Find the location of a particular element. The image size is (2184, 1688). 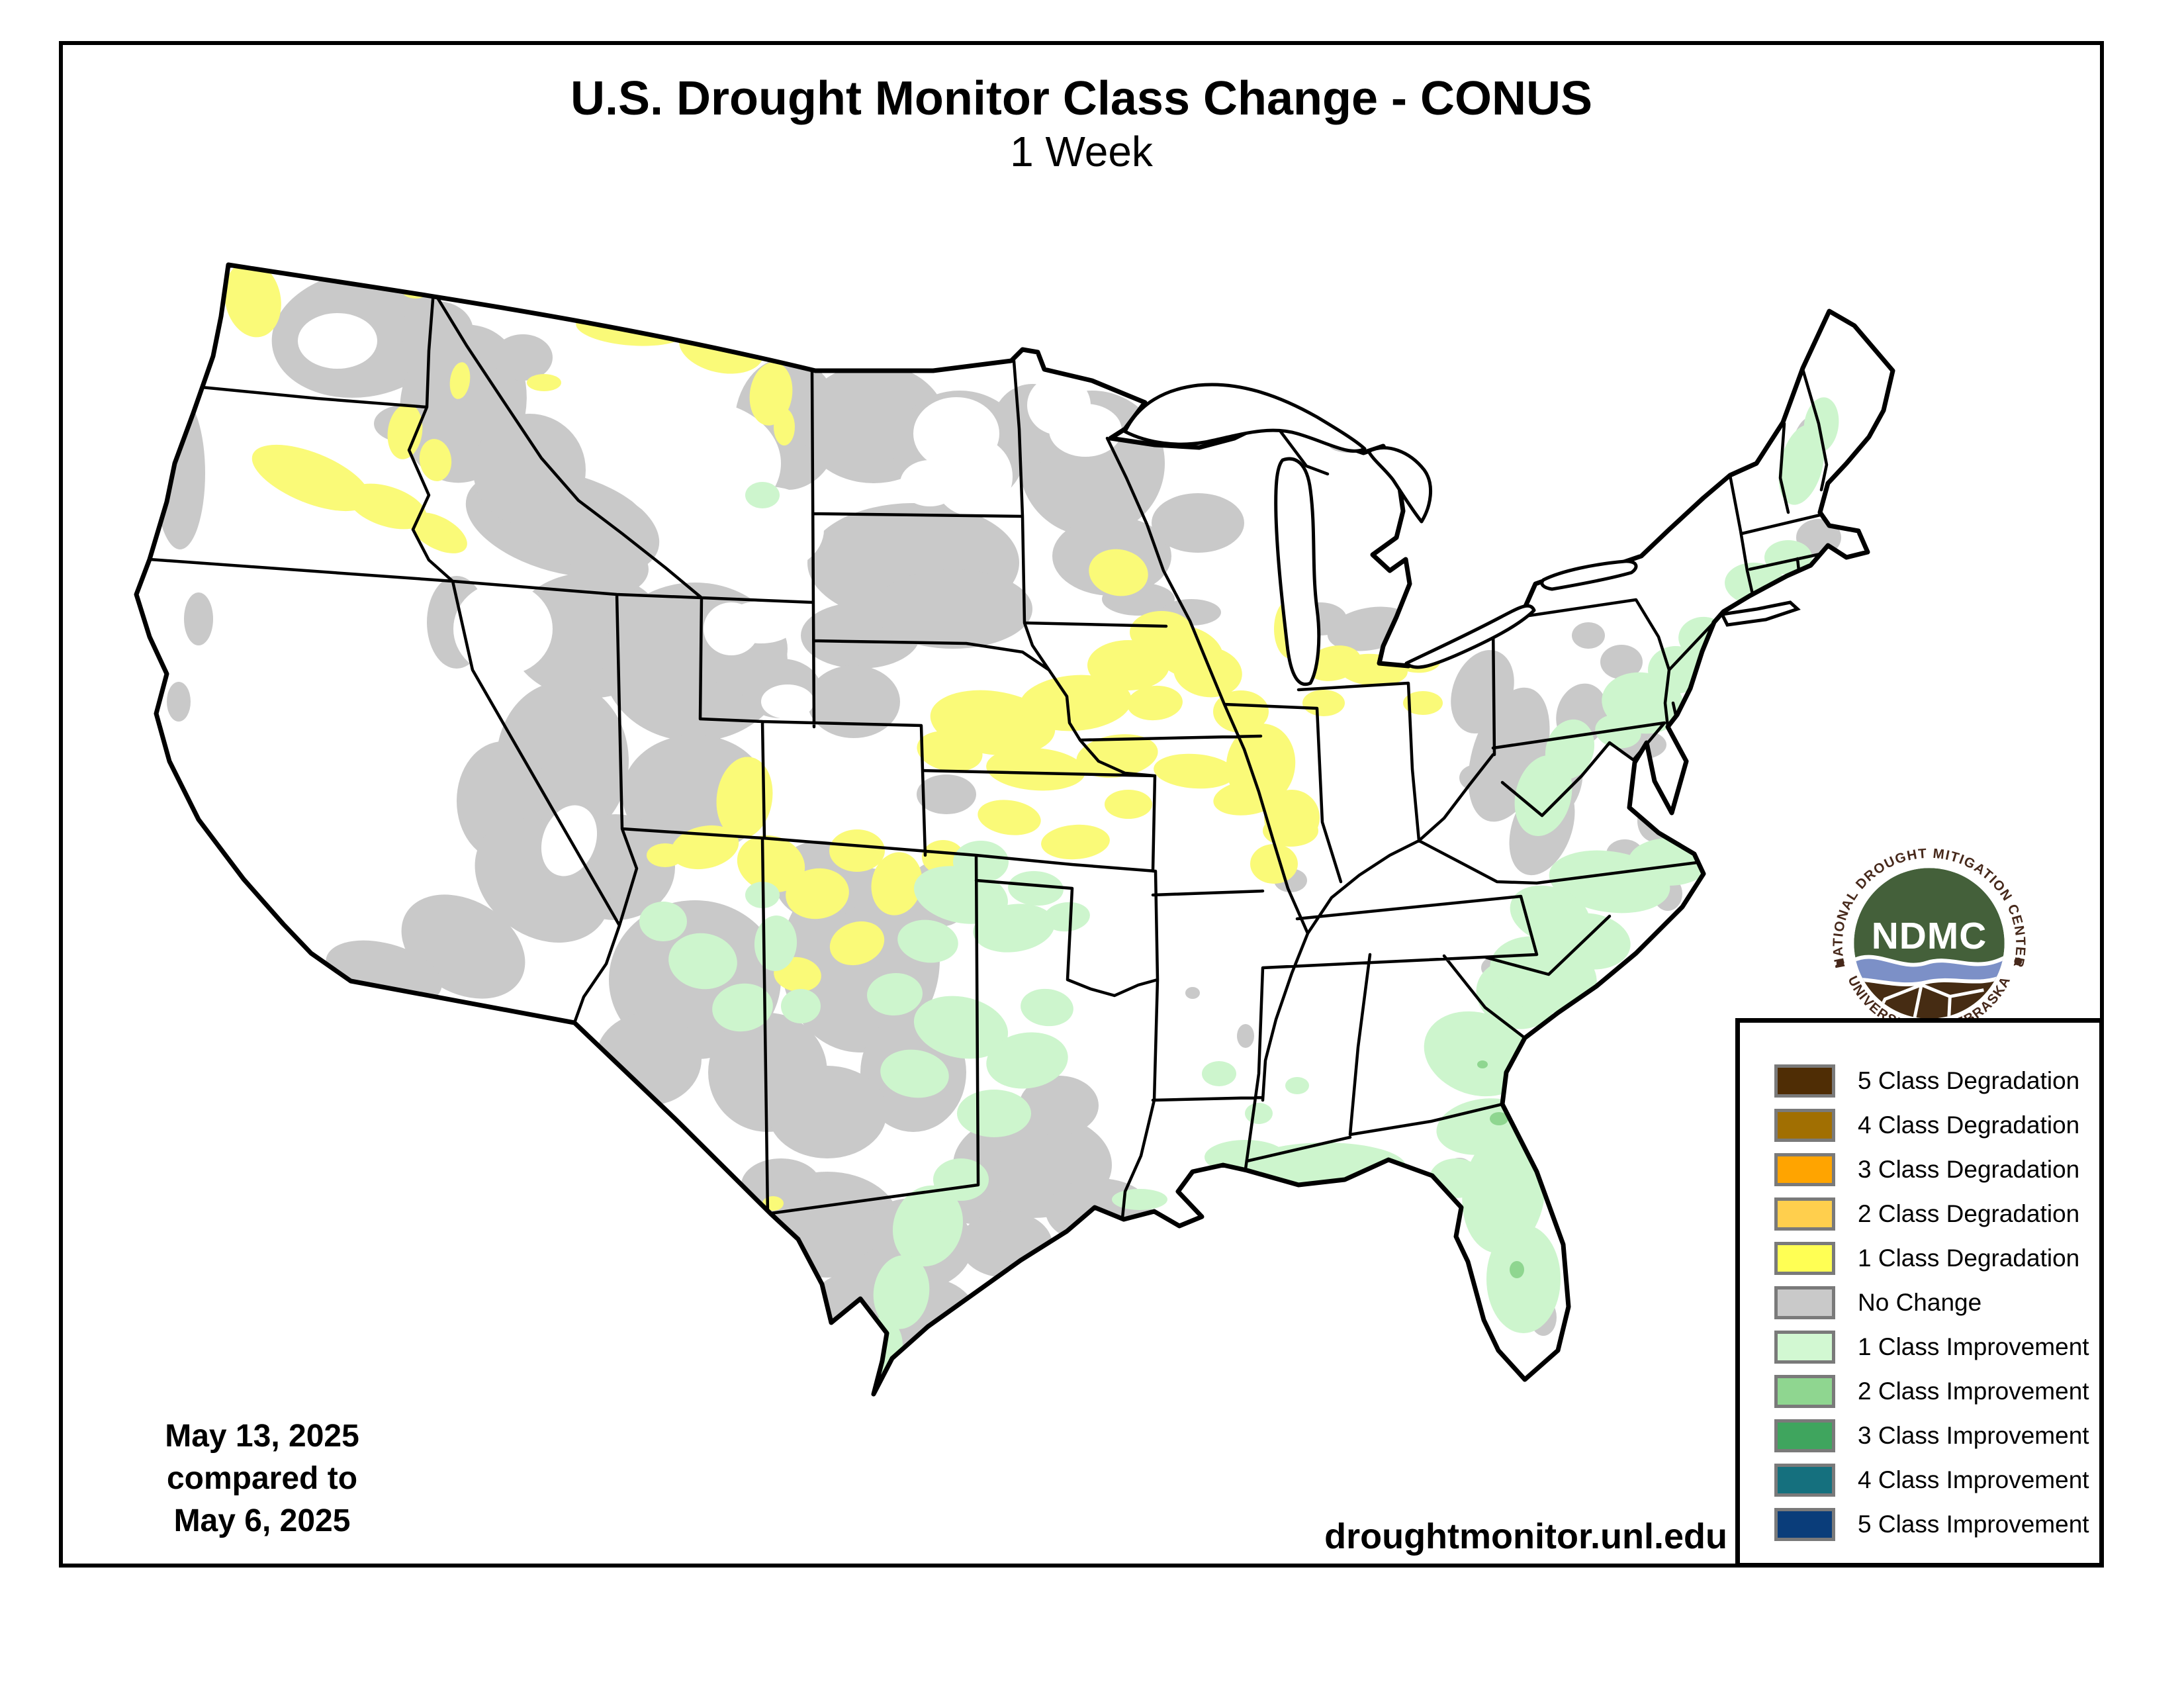

legend-swatch-2-class-degradation is located at coordinates (1804, 1214).